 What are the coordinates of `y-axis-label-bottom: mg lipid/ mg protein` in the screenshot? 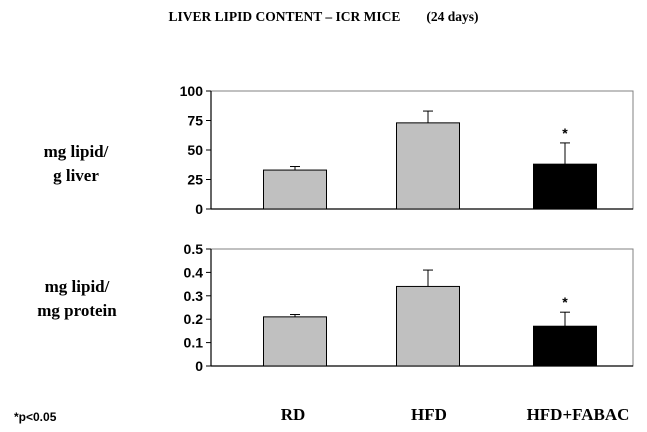 It's located at (77, 299).